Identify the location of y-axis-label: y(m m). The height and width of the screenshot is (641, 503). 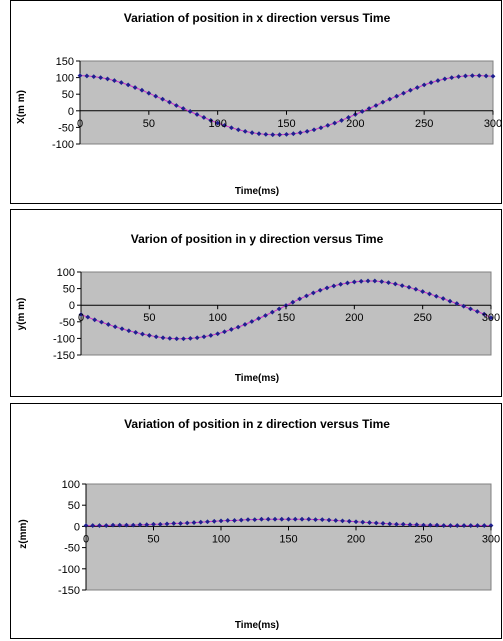
(21, 314).